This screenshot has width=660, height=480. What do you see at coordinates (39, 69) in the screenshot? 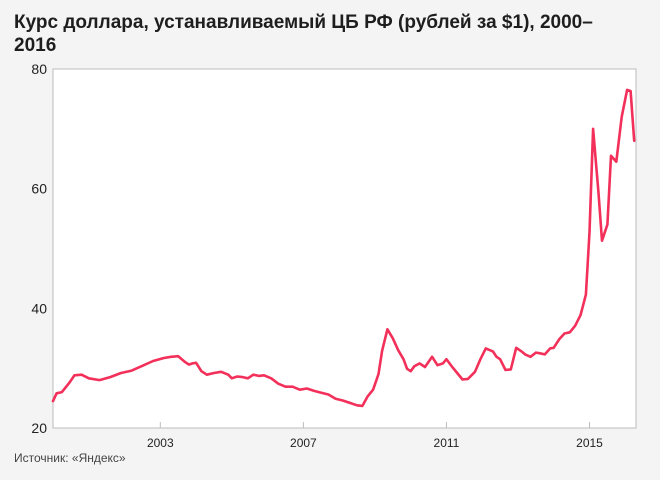
I see `y-tick-label-3: 80` at bounding box center [39, 69].